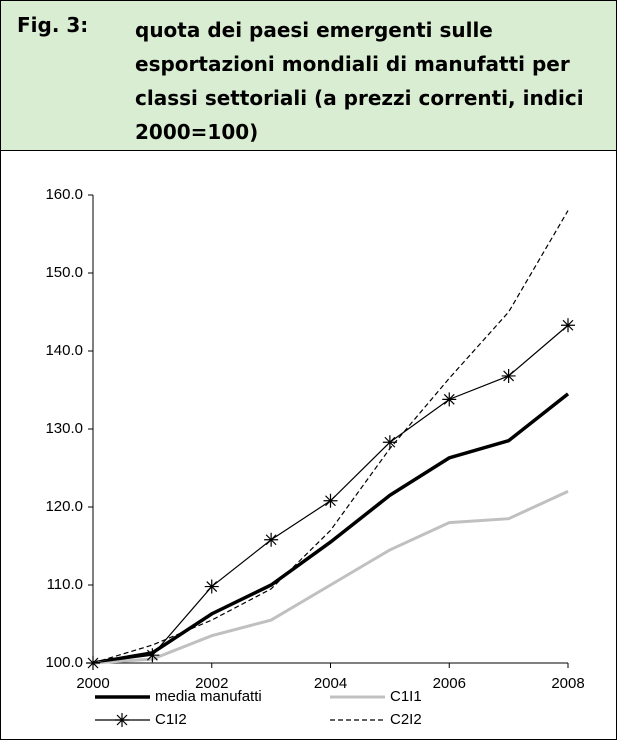 The height and width of the screenshot is (740, 617). I want to click on y-tick-label: 100.0, so click(64, 662).